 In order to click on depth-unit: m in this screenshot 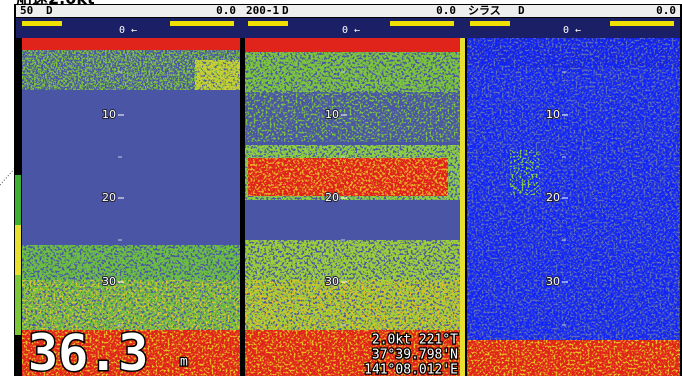, I will do `click(184, 362)`.